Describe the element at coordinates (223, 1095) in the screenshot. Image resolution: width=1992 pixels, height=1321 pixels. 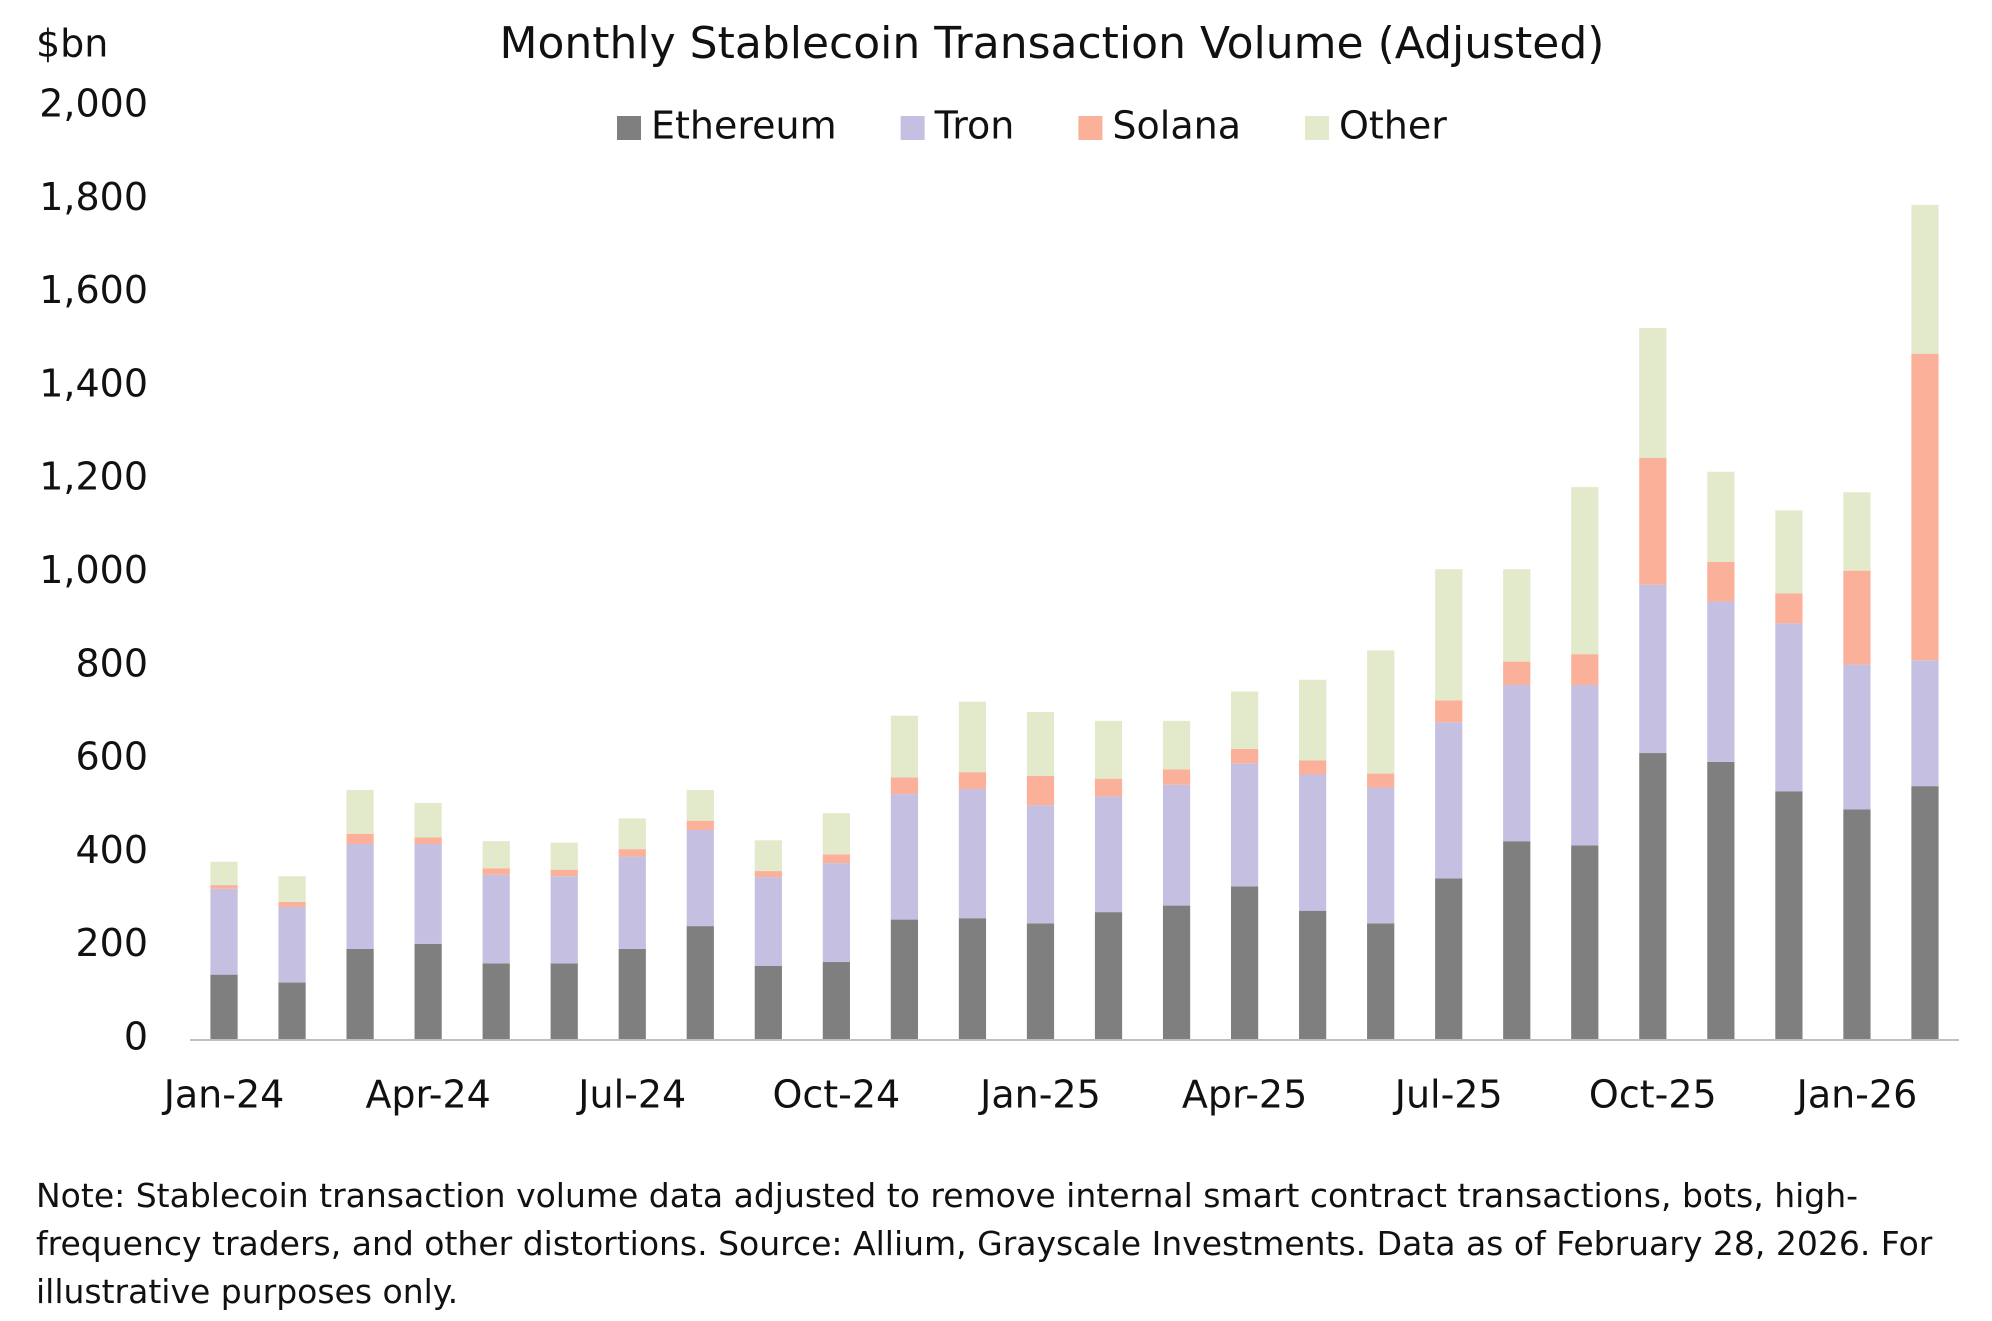
I see `x-tick-label: Jan-24` at that location.